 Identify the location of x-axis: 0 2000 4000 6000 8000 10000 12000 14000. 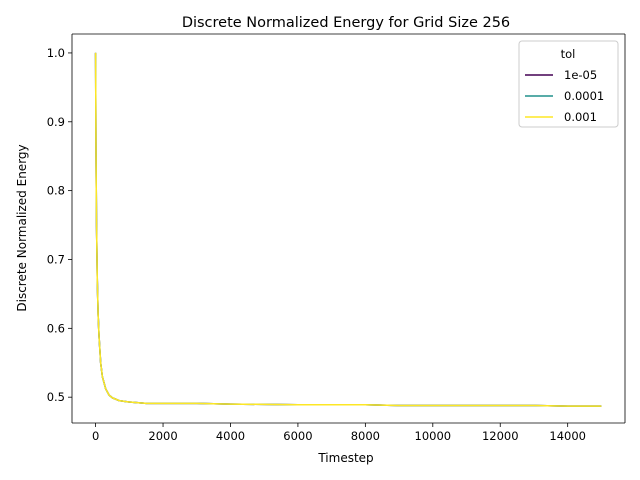
(339, 433).